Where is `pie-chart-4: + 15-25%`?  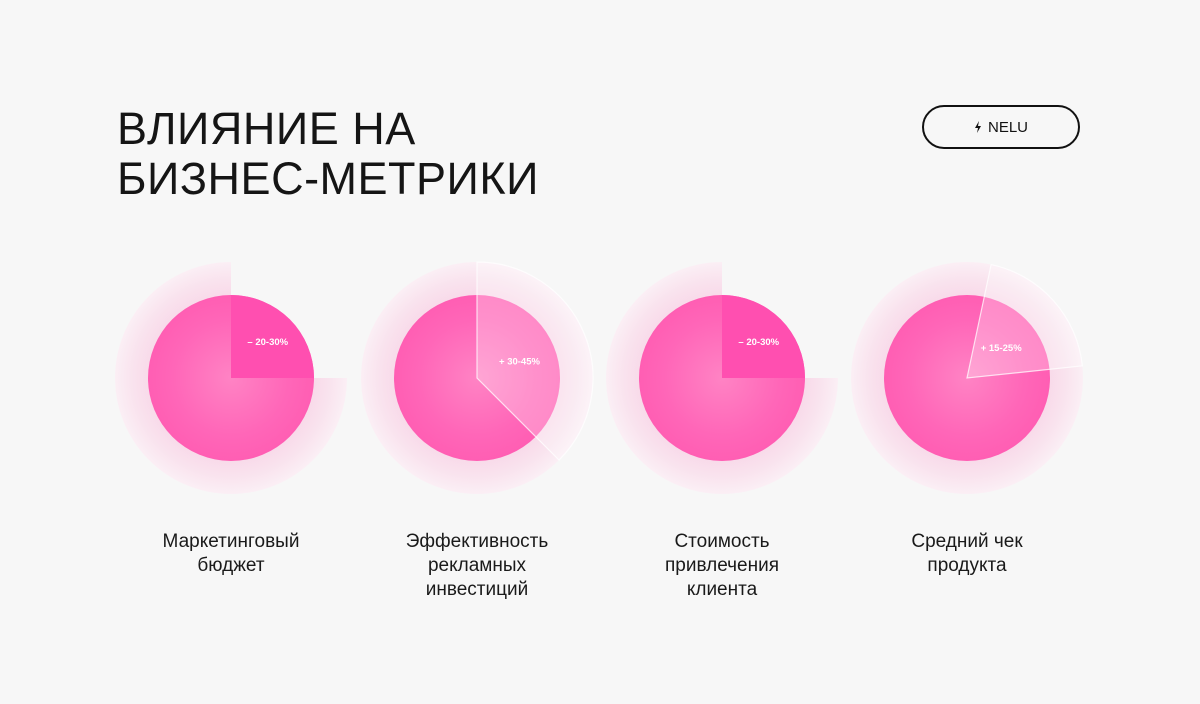
pie-chart-4: + 15-25% is located at coordinates (967, 378).